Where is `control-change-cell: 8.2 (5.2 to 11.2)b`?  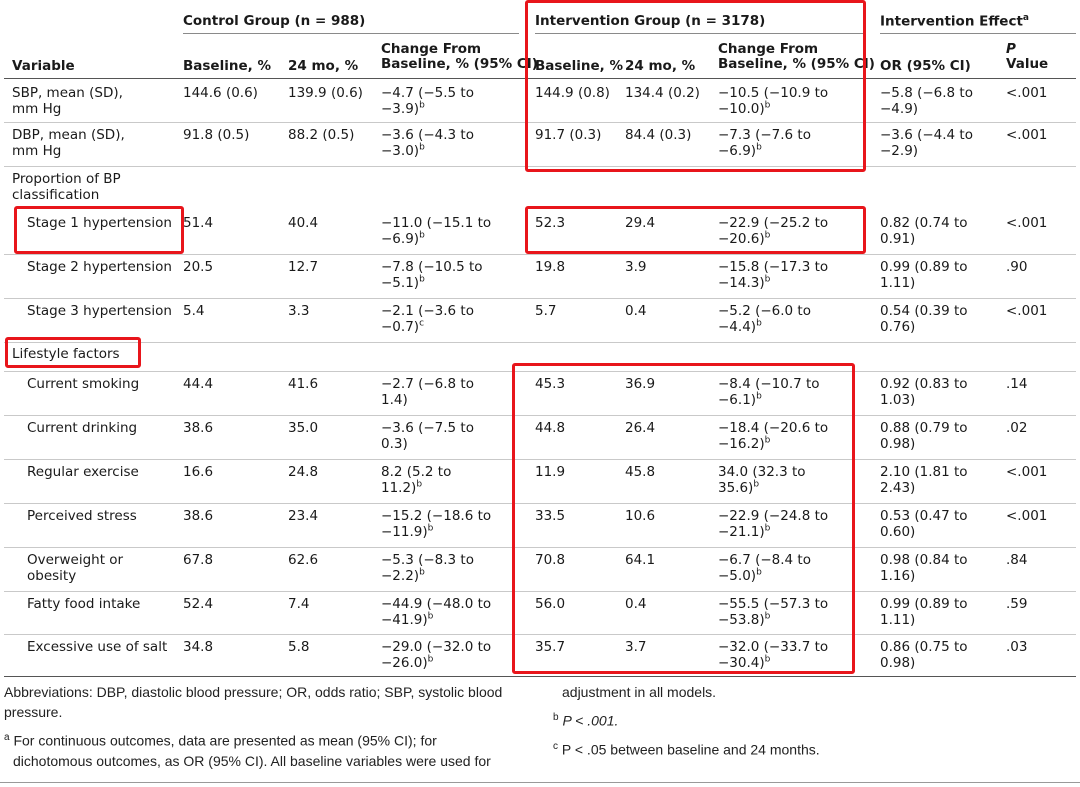
control-change-cell: 8.2 (5.2 to 11.2)b is located at coordinates (416, 480).